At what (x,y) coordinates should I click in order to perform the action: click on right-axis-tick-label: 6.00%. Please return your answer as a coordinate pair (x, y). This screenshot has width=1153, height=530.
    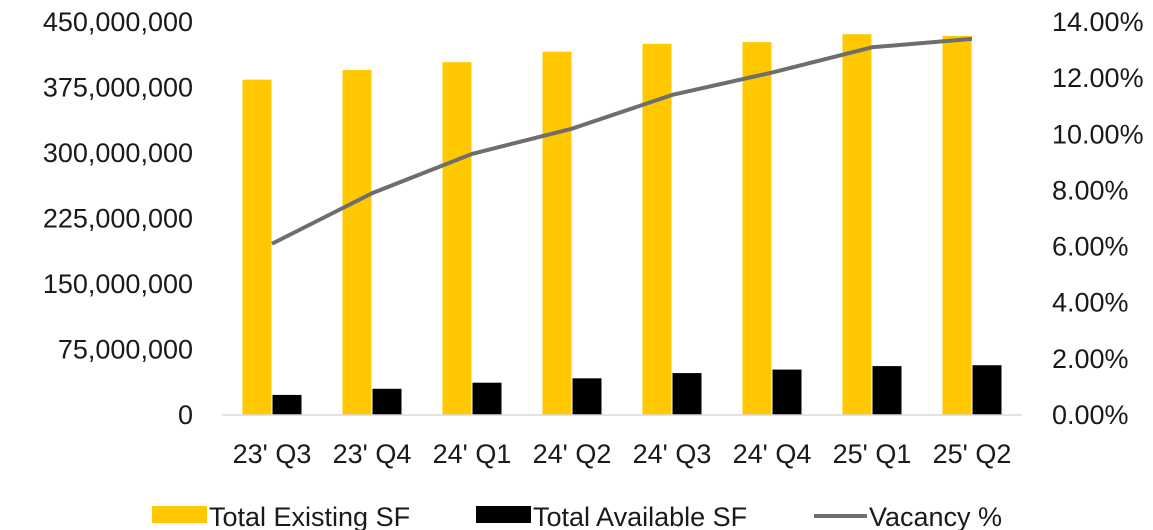
    Looking at the image, I should click on (1090, 247).